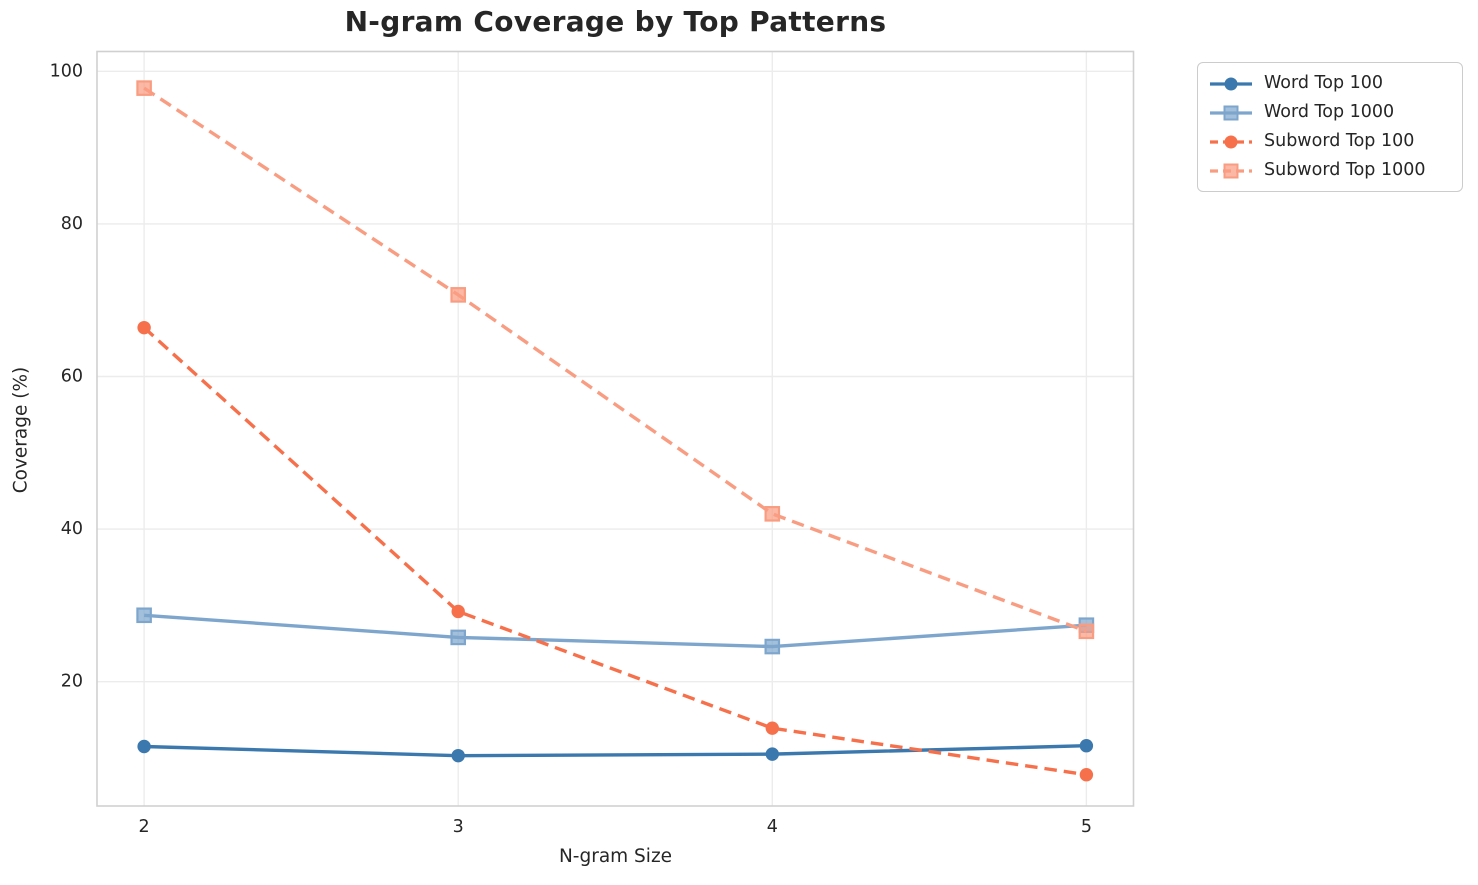 This screenshot has width=1478, height=885. I want to click on y-tick-label: 60, so click(72, 376).